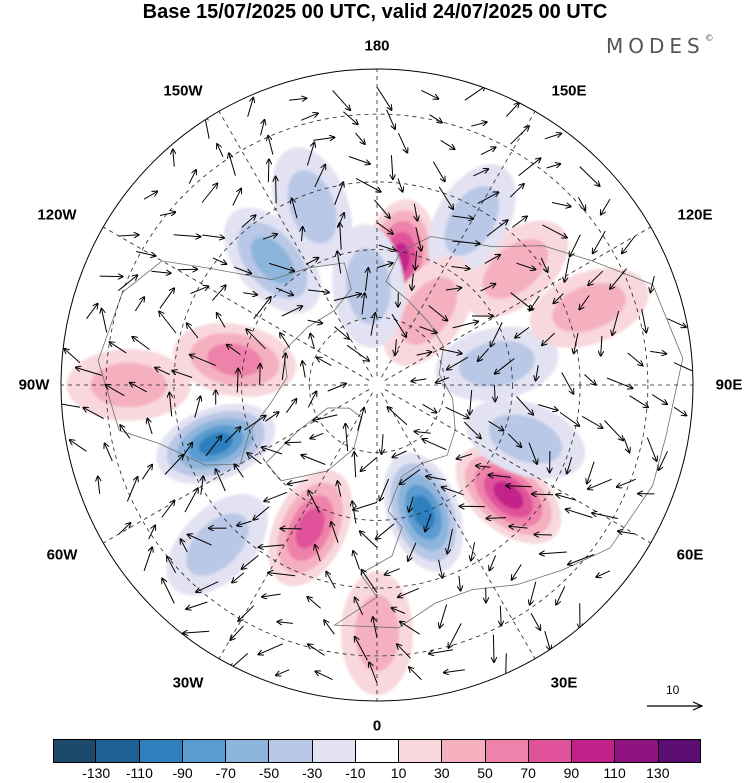 Image resolution: width=750 pixels, height=783 pixels. What do you see at coordinates (660, 46) in the screenshot?
I see `brand-logo: MODES©` at bounding box center [660, 46].